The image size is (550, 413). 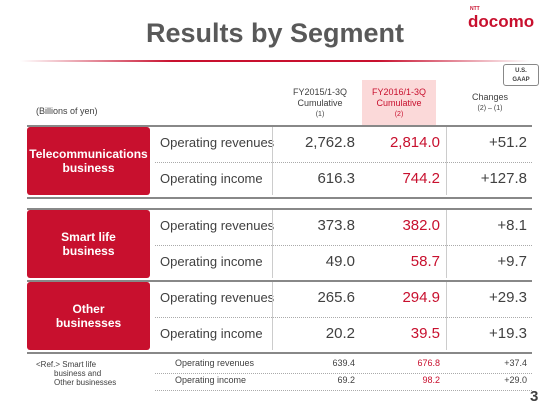 What do you see at coordinates (534, 396) in the screenshot?
I see `page-number: 3` at bounding box center [534, 396].